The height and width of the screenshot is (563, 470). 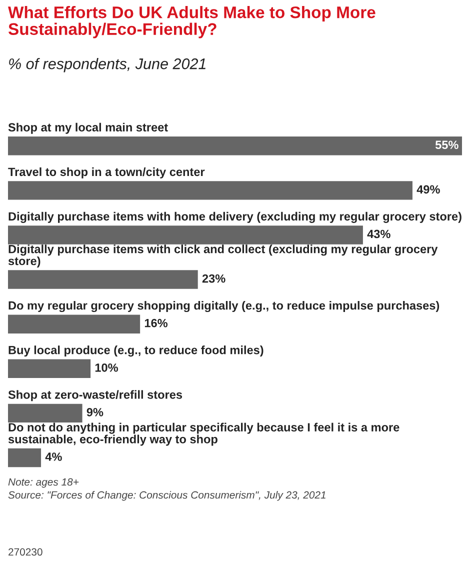 I want to click on text: 270230, so click(x=25, y=552).